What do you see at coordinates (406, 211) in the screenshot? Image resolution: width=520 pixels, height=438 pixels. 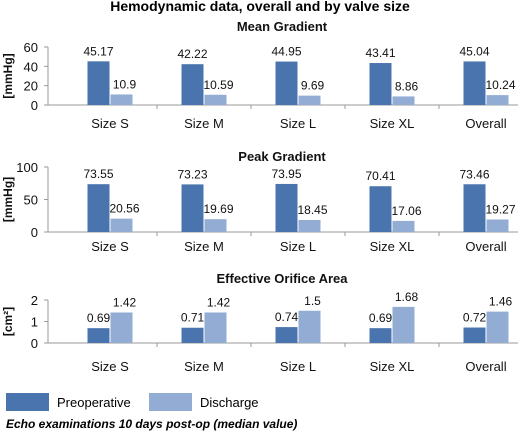 I see `data-label-discharge: 17.06` at bounding box center [406, 211].